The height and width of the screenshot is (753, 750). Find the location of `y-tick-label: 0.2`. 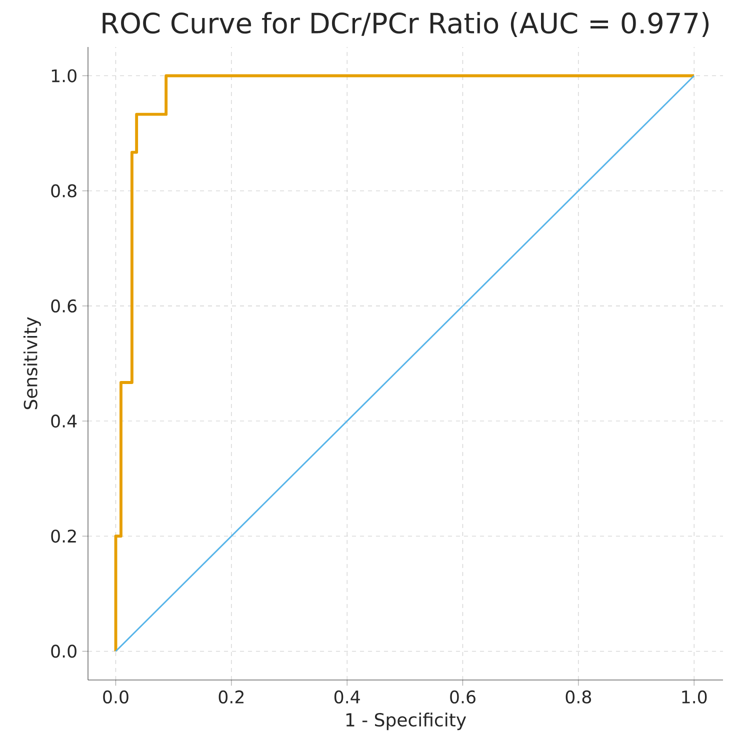

y-tick-label: 0.2 is located at coordinates (63, 536).